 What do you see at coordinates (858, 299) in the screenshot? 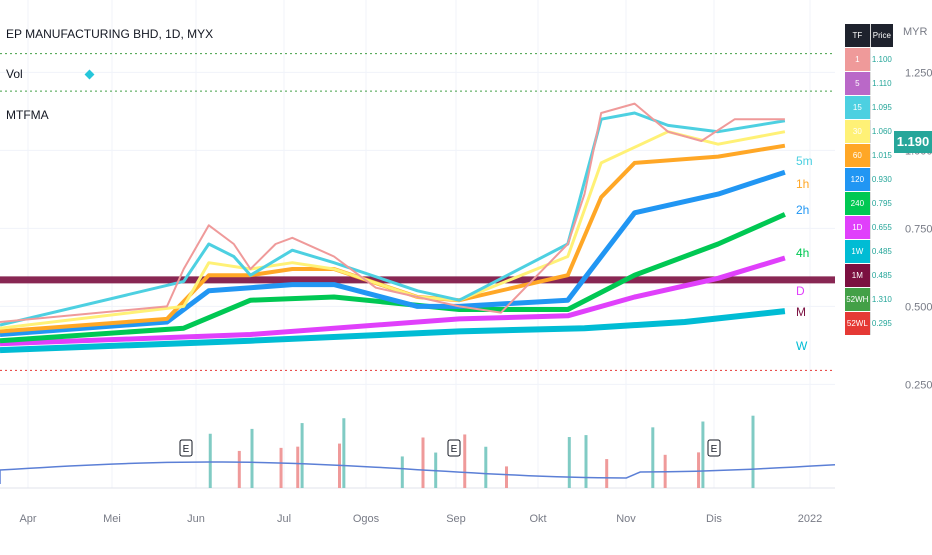
I see `table-tf-cell: 52WH` at bounding box center [858, 299].